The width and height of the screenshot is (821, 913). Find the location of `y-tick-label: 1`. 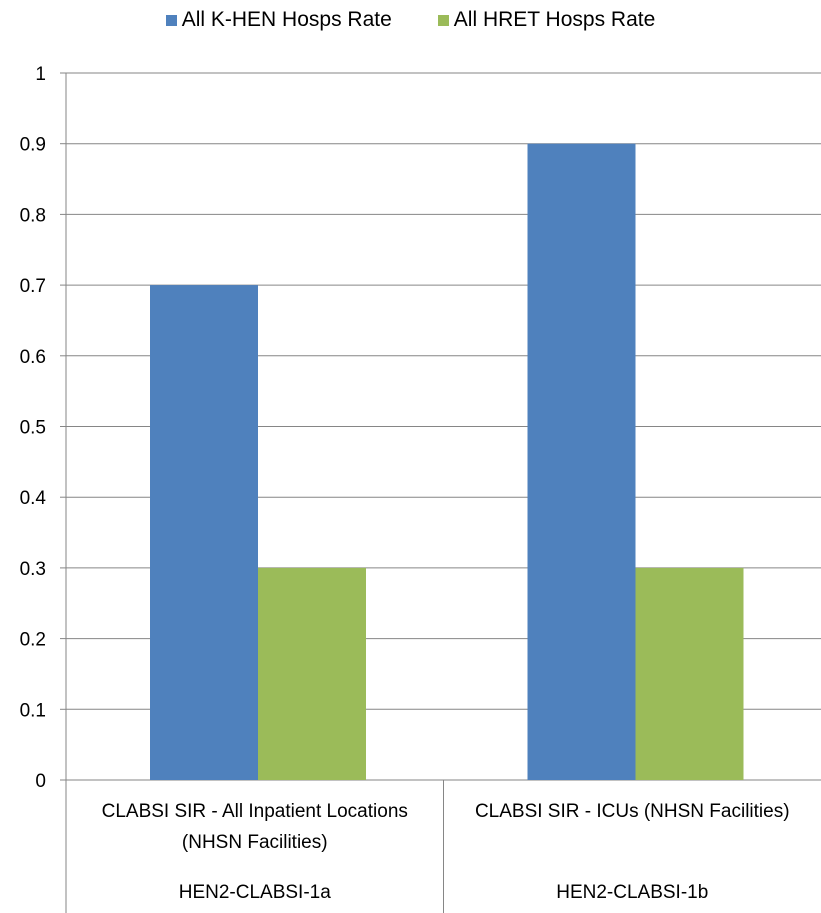

y-tick-label: 1 is located at coordinates (40, 74).